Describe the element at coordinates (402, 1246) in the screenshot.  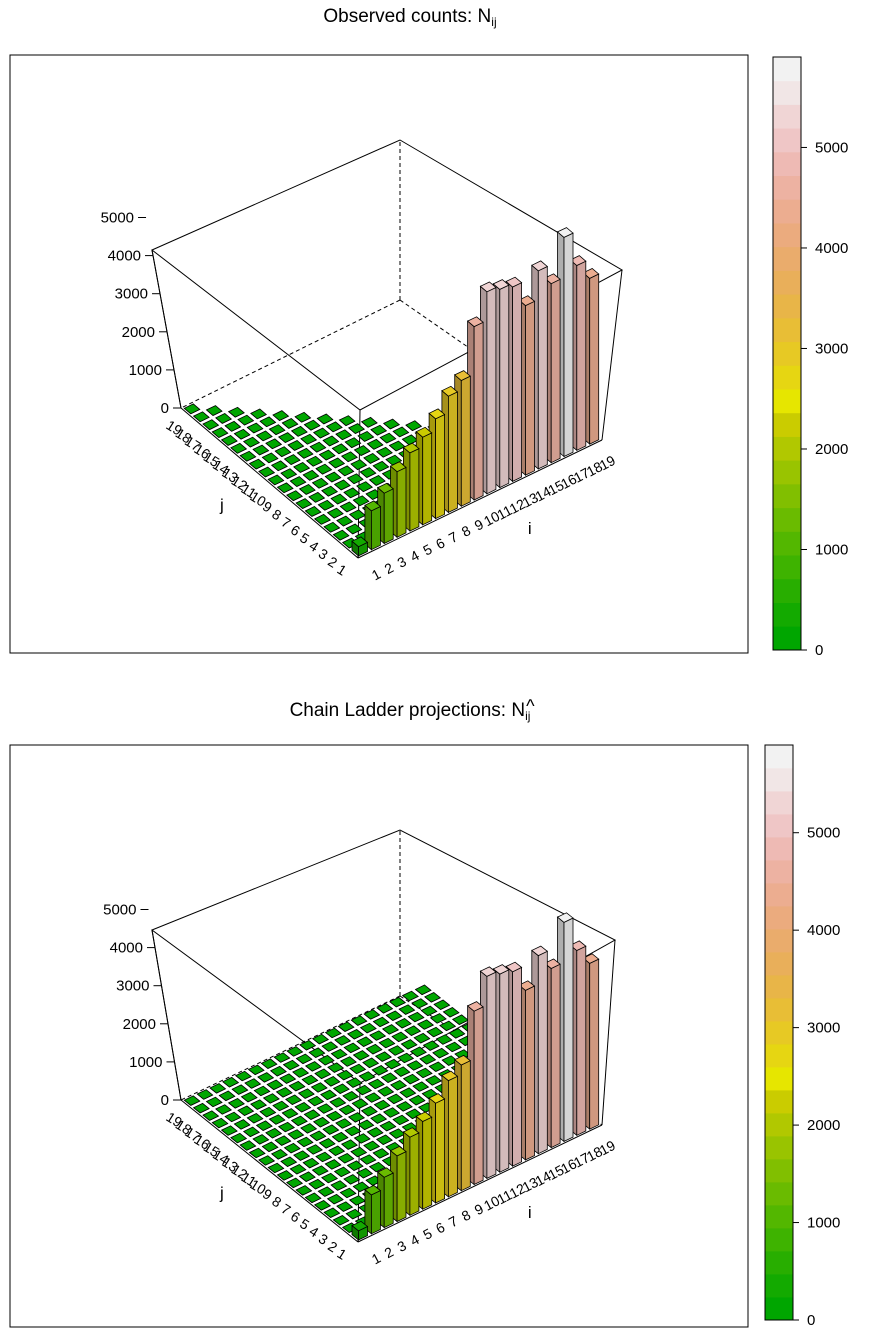
I see `i-tick-label: 3` at that location.